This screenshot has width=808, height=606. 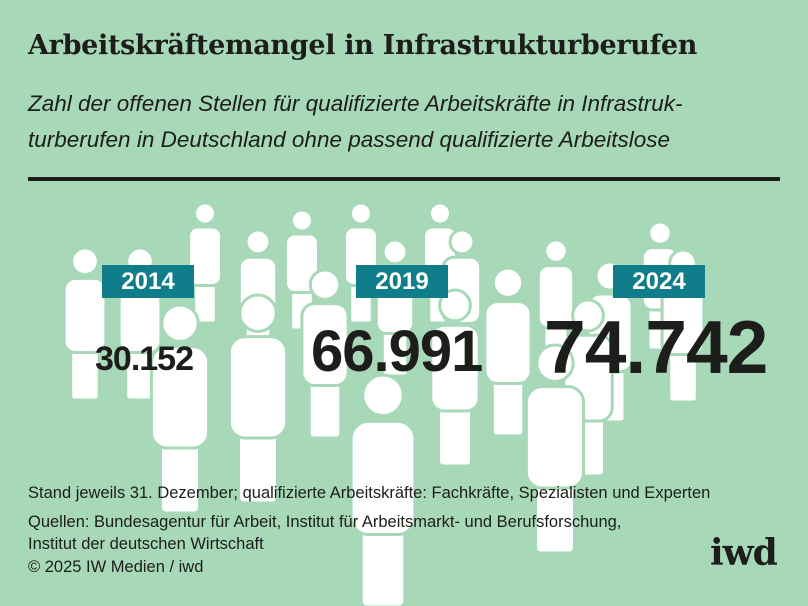 What do you see at coordinates (744, 553) in the screenshot?
I see `iwd-logo: iwd` at bounding box center [744, 553].